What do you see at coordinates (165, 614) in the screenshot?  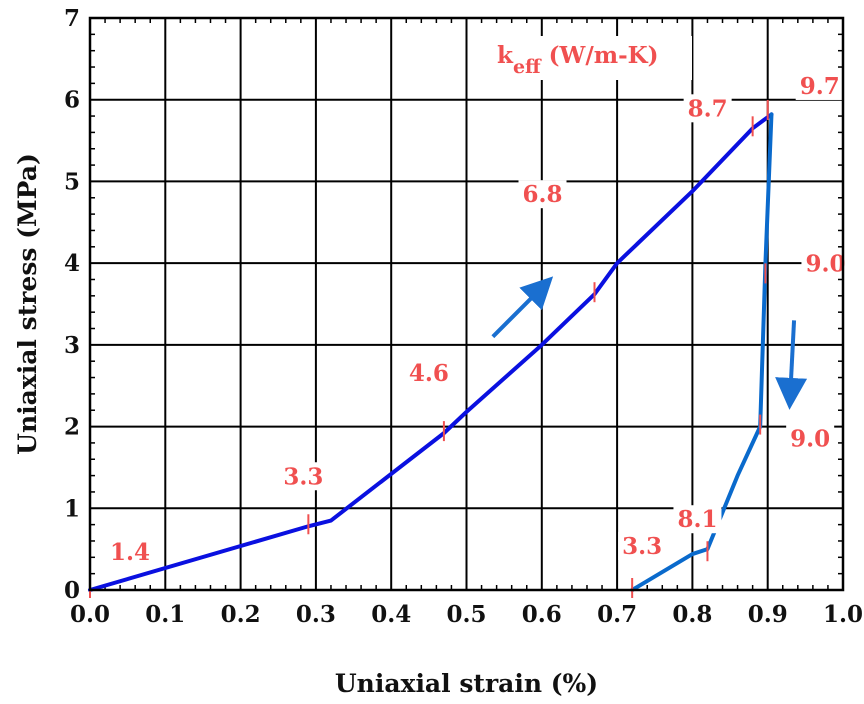 I see `x-tick-label: 0.1` at bounding box center [165, 614].